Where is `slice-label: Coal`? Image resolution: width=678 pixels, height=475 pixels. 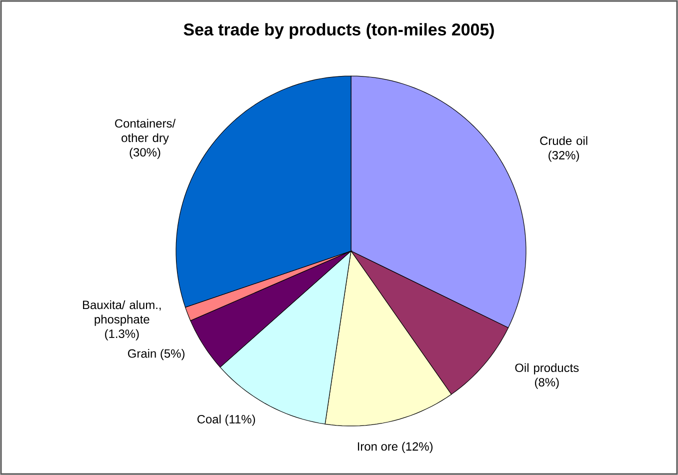 slice-label: Coal is located at coordinates (209, 419).